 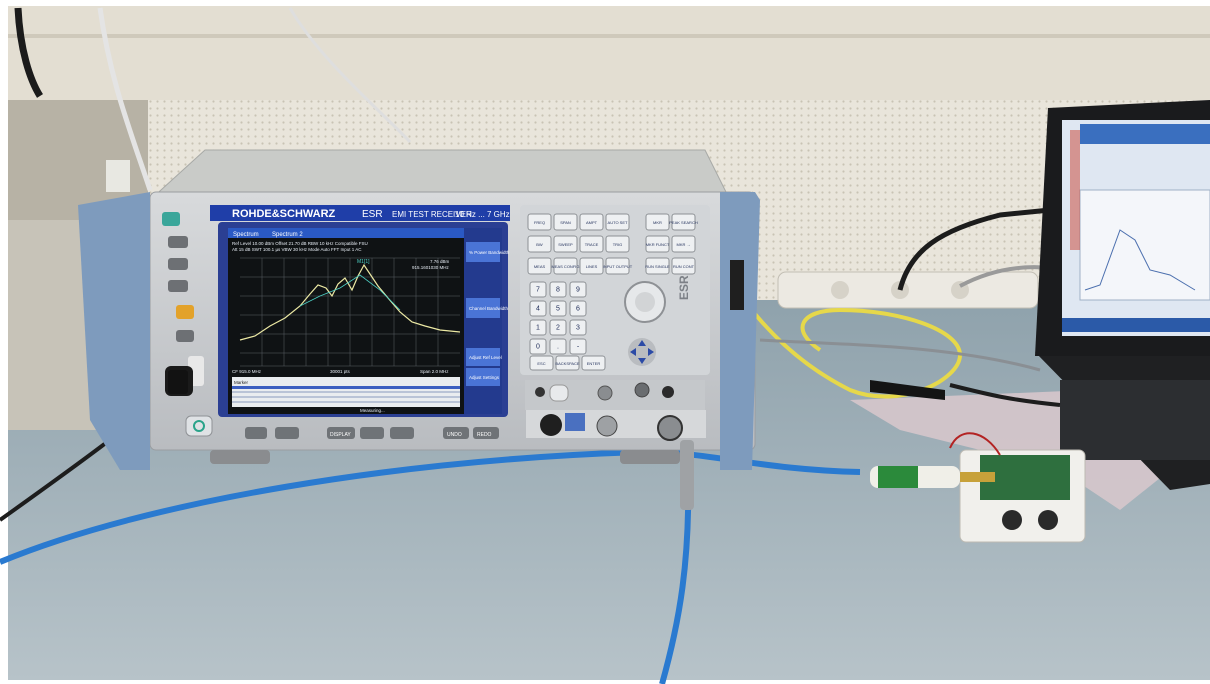 I want to click on key-digit-8-label: 8, so click(x=558, y=290).